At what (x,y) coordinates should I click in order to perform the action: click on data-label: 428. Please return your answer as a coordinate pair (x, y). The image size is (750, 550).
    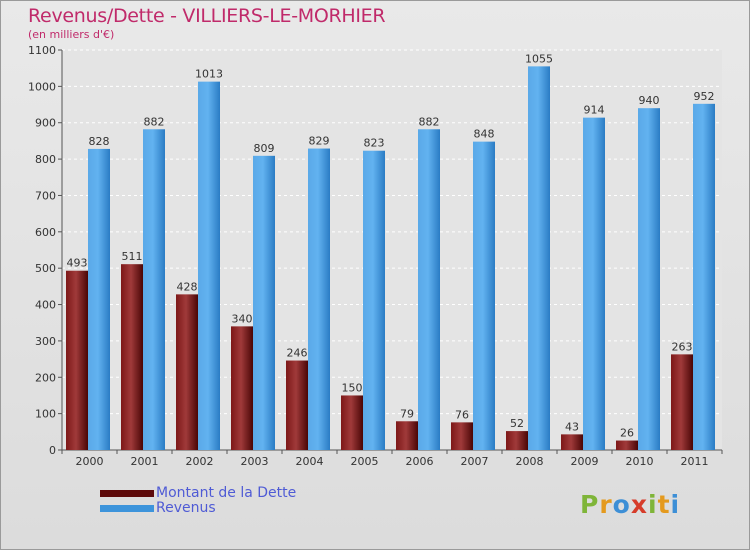
    Looking at the image, I should click on (187, 286).